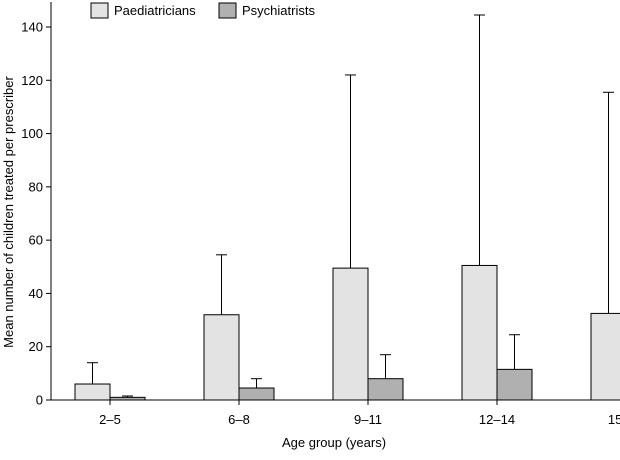  I want to click on x-axis-title: Age group (years), so click(334, 442).